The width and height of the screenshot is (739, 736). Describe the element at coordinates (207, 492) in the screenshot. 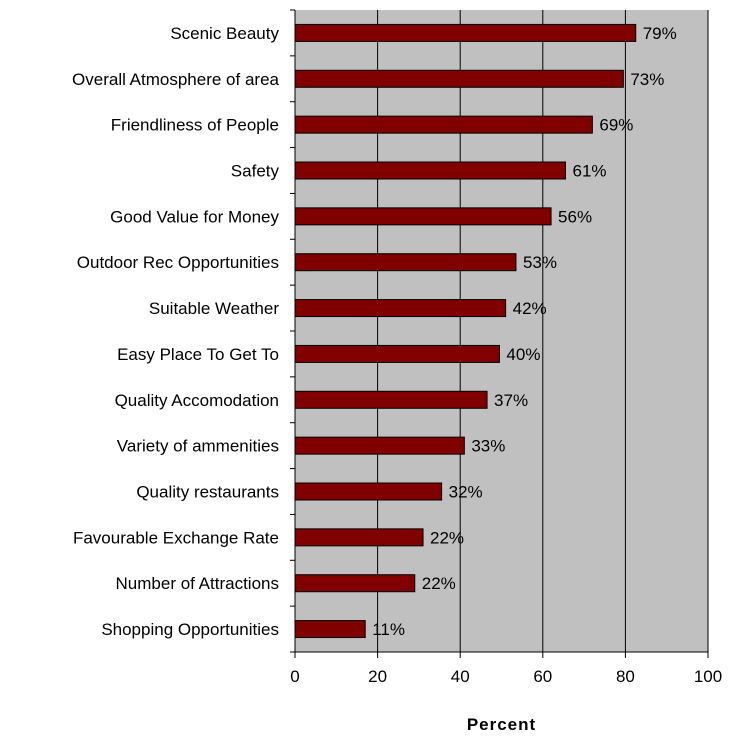

I see `category-label: Quality restaurants` at that location.